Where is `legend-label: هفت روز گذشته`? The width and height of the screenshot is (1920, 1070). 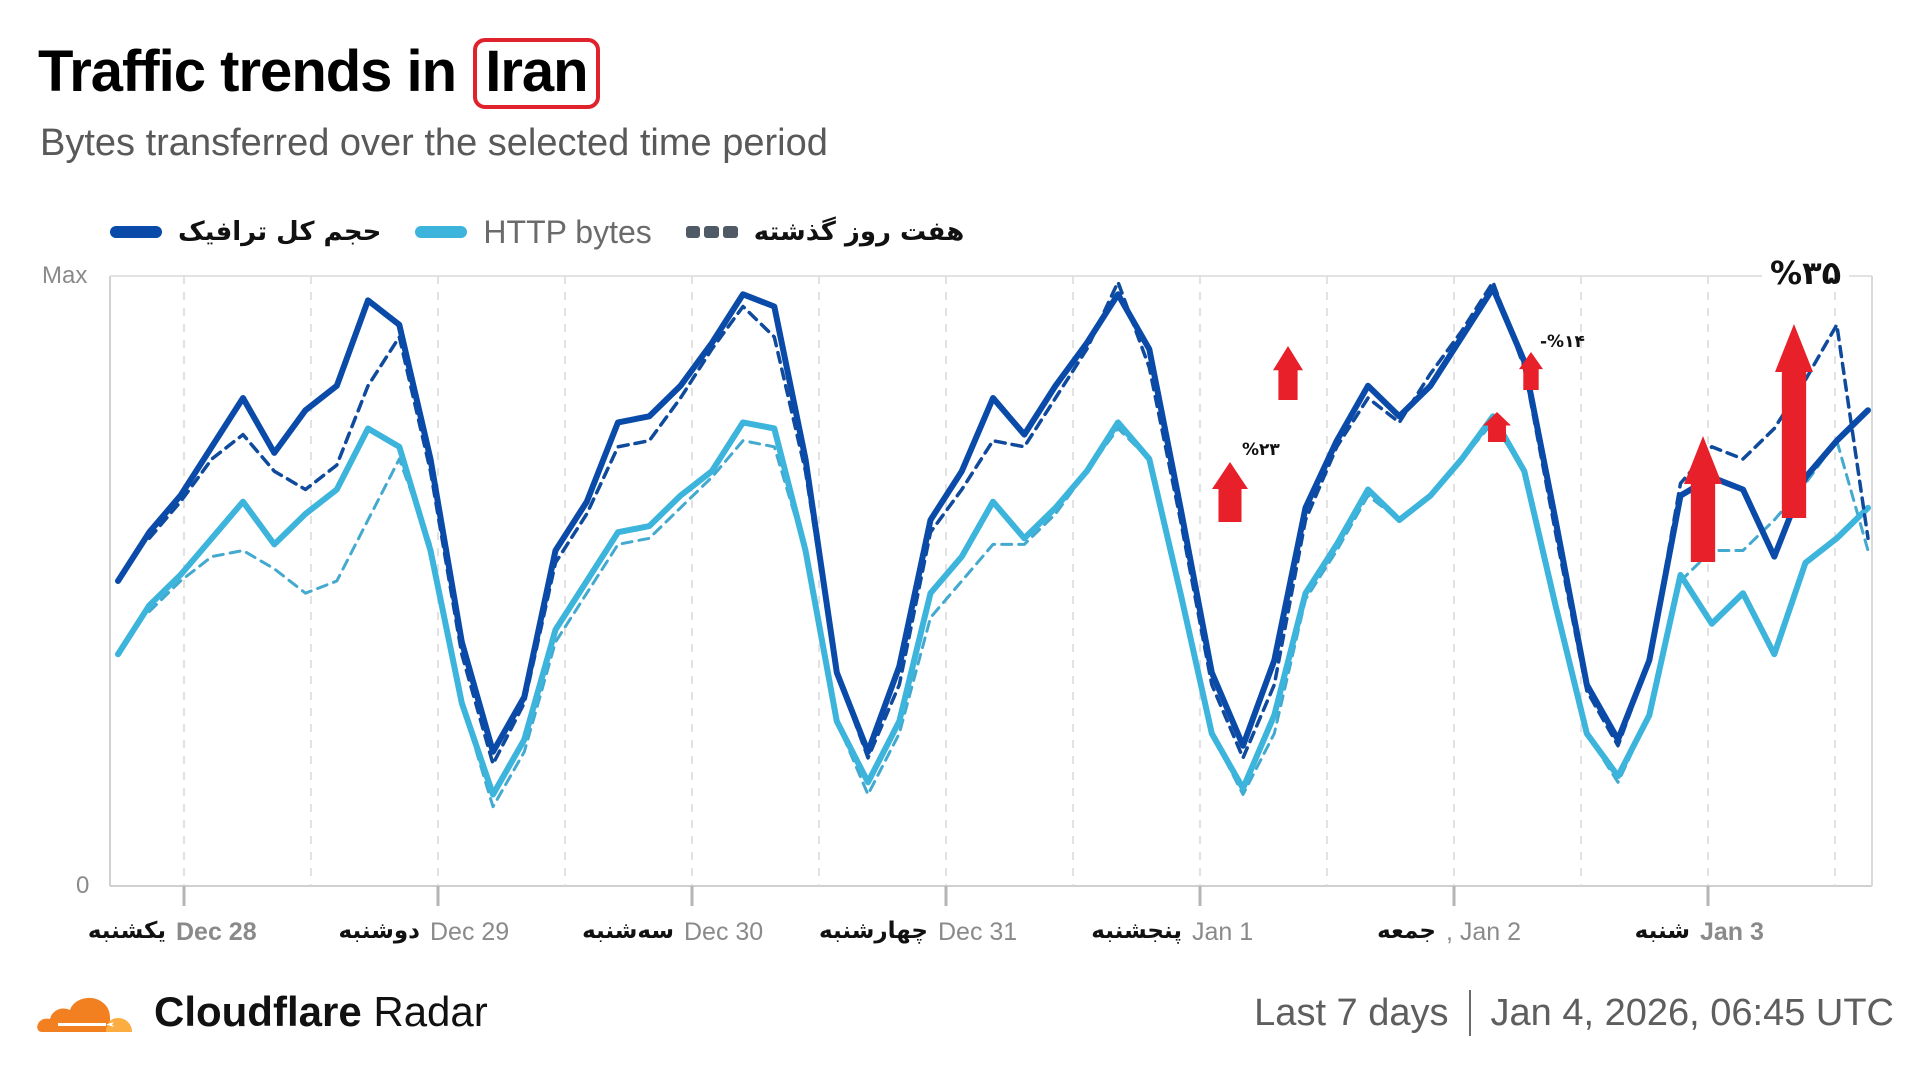 legend-label: هفت روز گذشته is located at coordinates (859, 232).